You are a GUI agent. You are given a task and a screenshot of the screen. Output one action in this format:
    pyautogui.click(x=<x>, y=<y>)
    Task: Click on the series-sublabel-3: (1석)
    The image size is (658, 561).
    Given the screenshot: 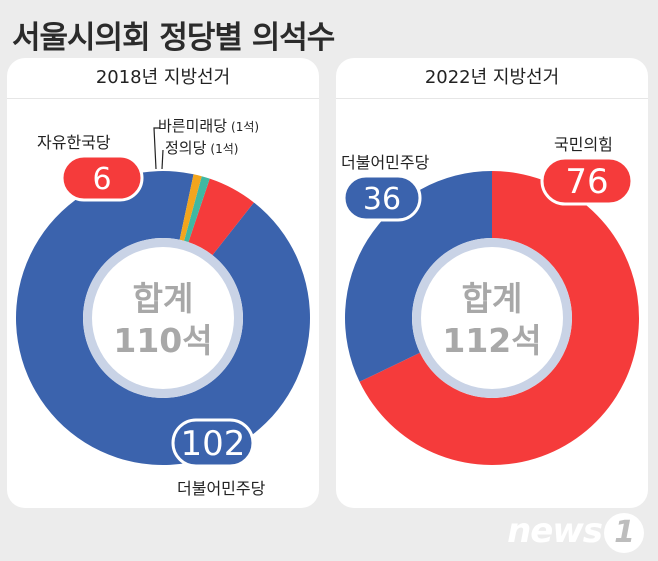 What is the action you would take?
    pyautogui.click(x=224, y=149)
    